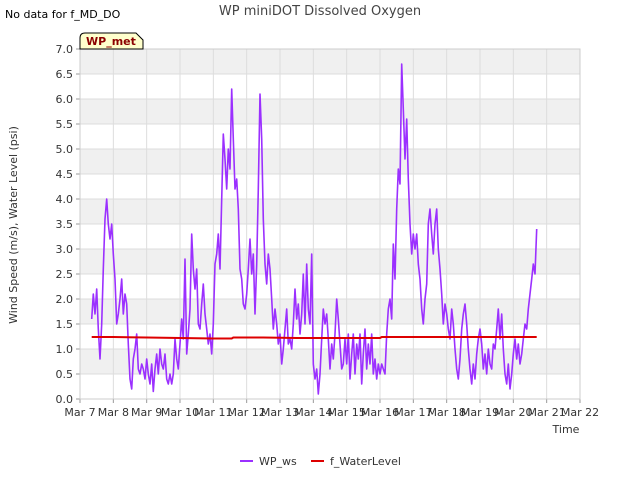 This screenshot has width=640, height=480. Describe the element at coordinates (113, 412) in the screenshot. I see `x-tick-label: Mar 8` at that location.